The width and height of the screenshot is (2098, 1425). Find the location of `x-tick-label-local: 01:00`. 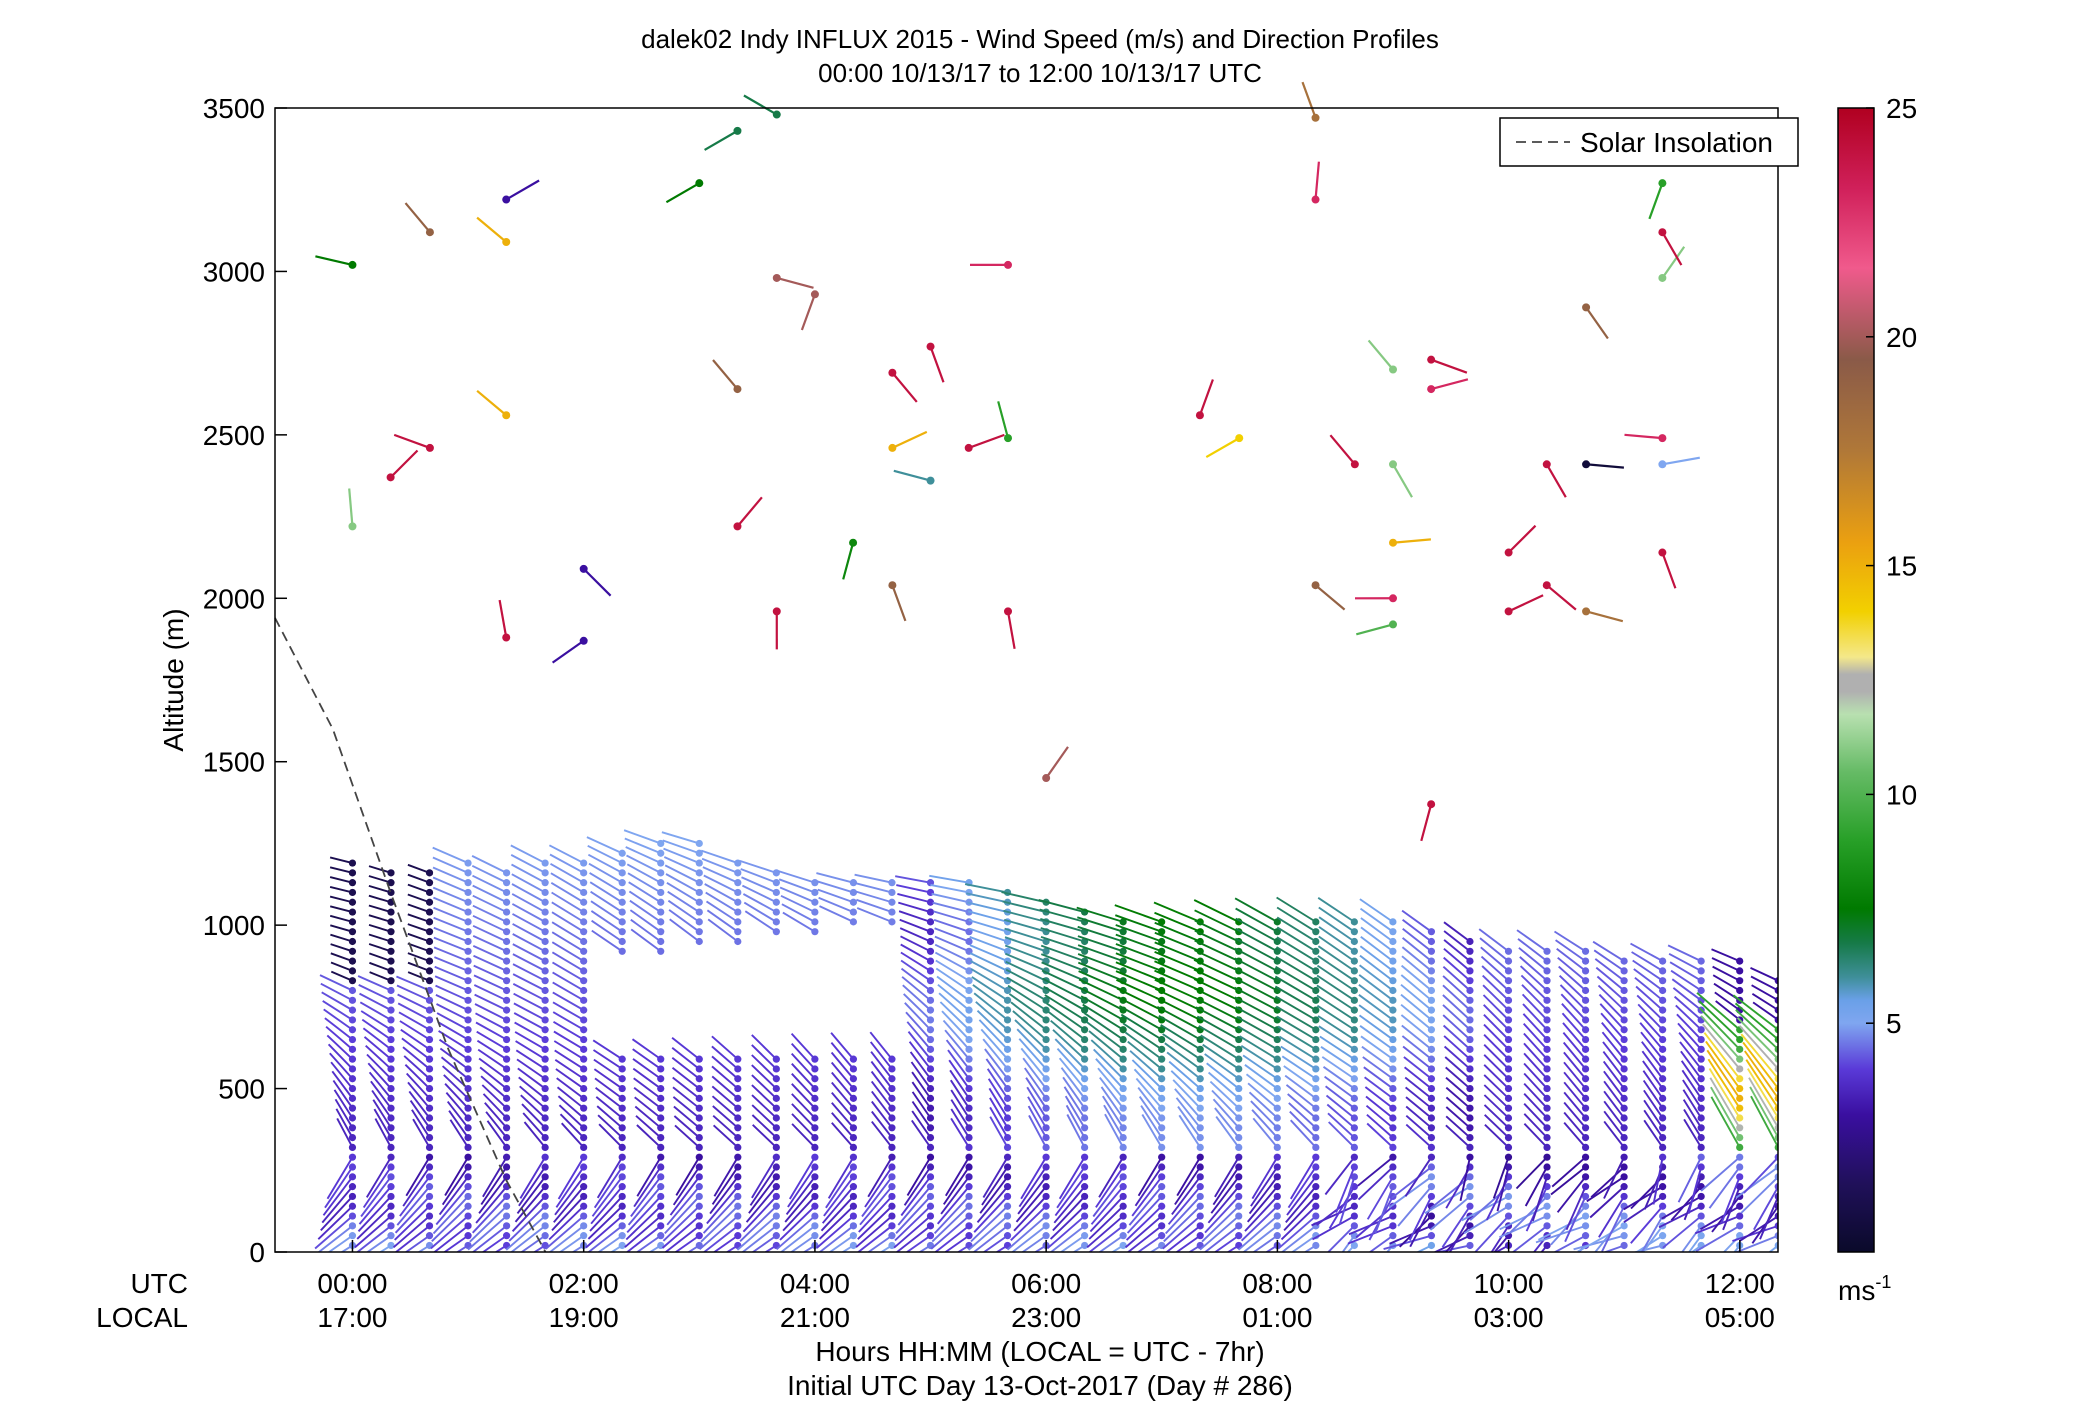

x-tick-label-local: 01:00 is located at coordinates (1277, 1317).